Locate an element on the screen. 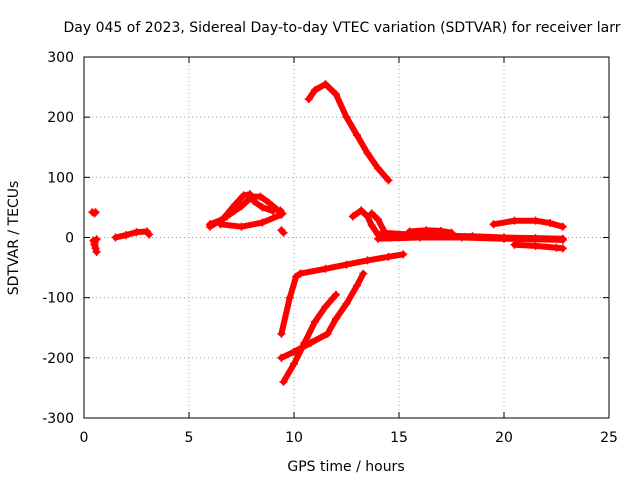 This screenshot has height=480, width=640. x-tick-label: 20 is located at coordinates (504, 438).